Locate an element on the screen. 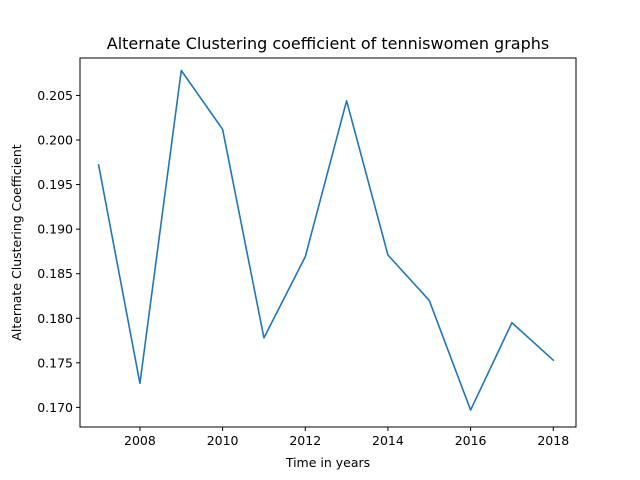 The height and width of the screenshot is (480, 640). x-axis-label: Time in years is located at coordinates (327, 462).